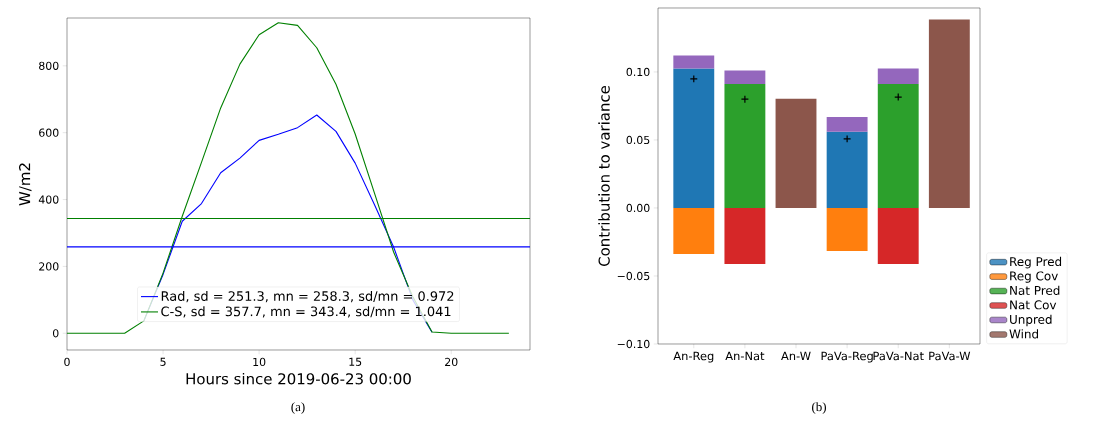  Describe the element at coordinates (49, 65) in the screenshot. I see `y-tick-label: 800` at that location.